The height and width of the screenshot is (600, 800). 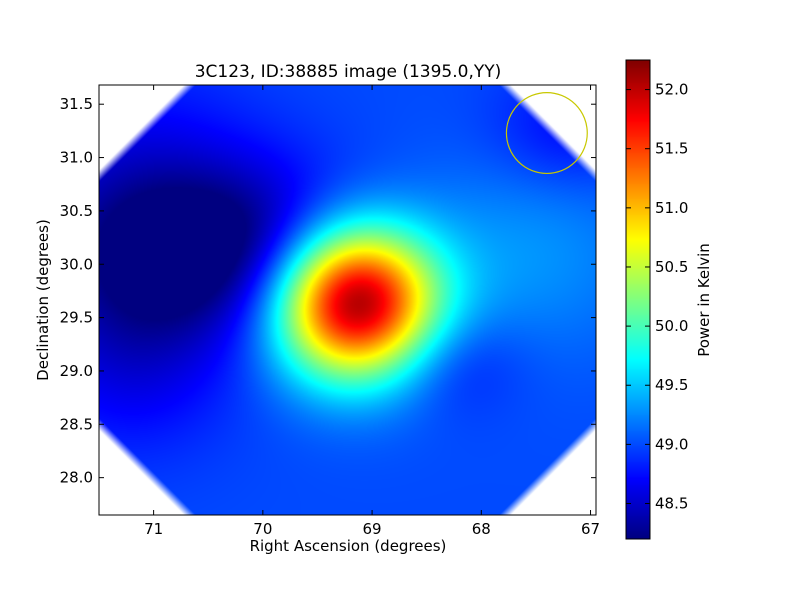 I want to click on colorbar-tick-label: 49.0, so click(x=671, y=444).